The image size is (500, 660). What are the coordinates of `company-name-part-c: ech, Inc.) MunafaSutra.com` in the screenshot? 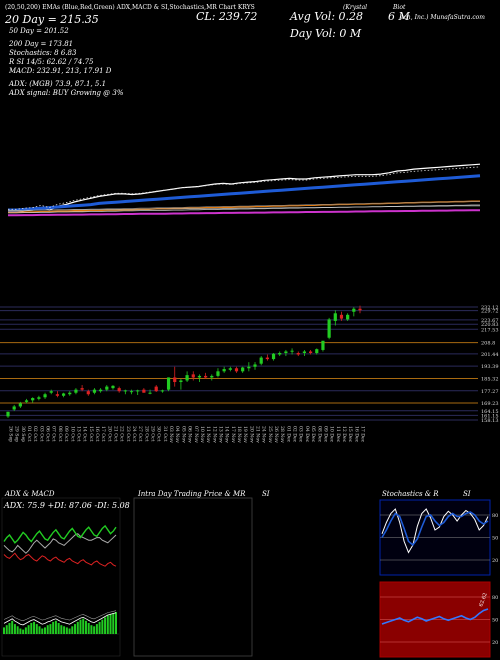 It's located at (442, 17).